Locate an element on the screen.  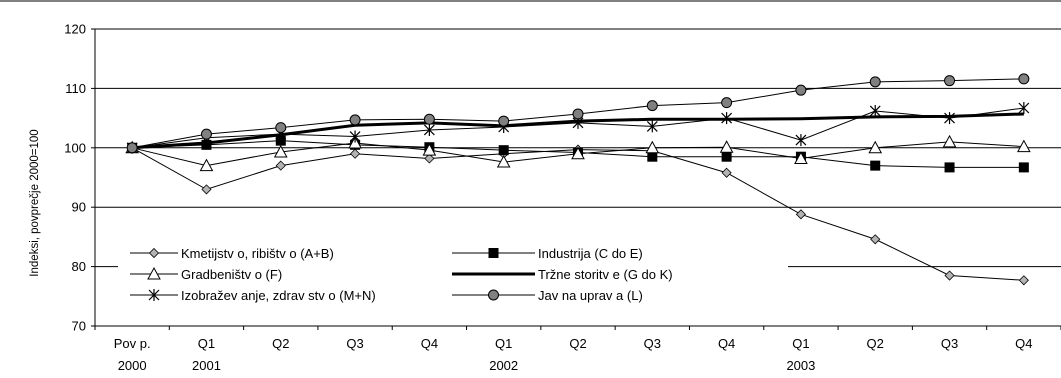
legend-background is located at coordinates (453, 276).